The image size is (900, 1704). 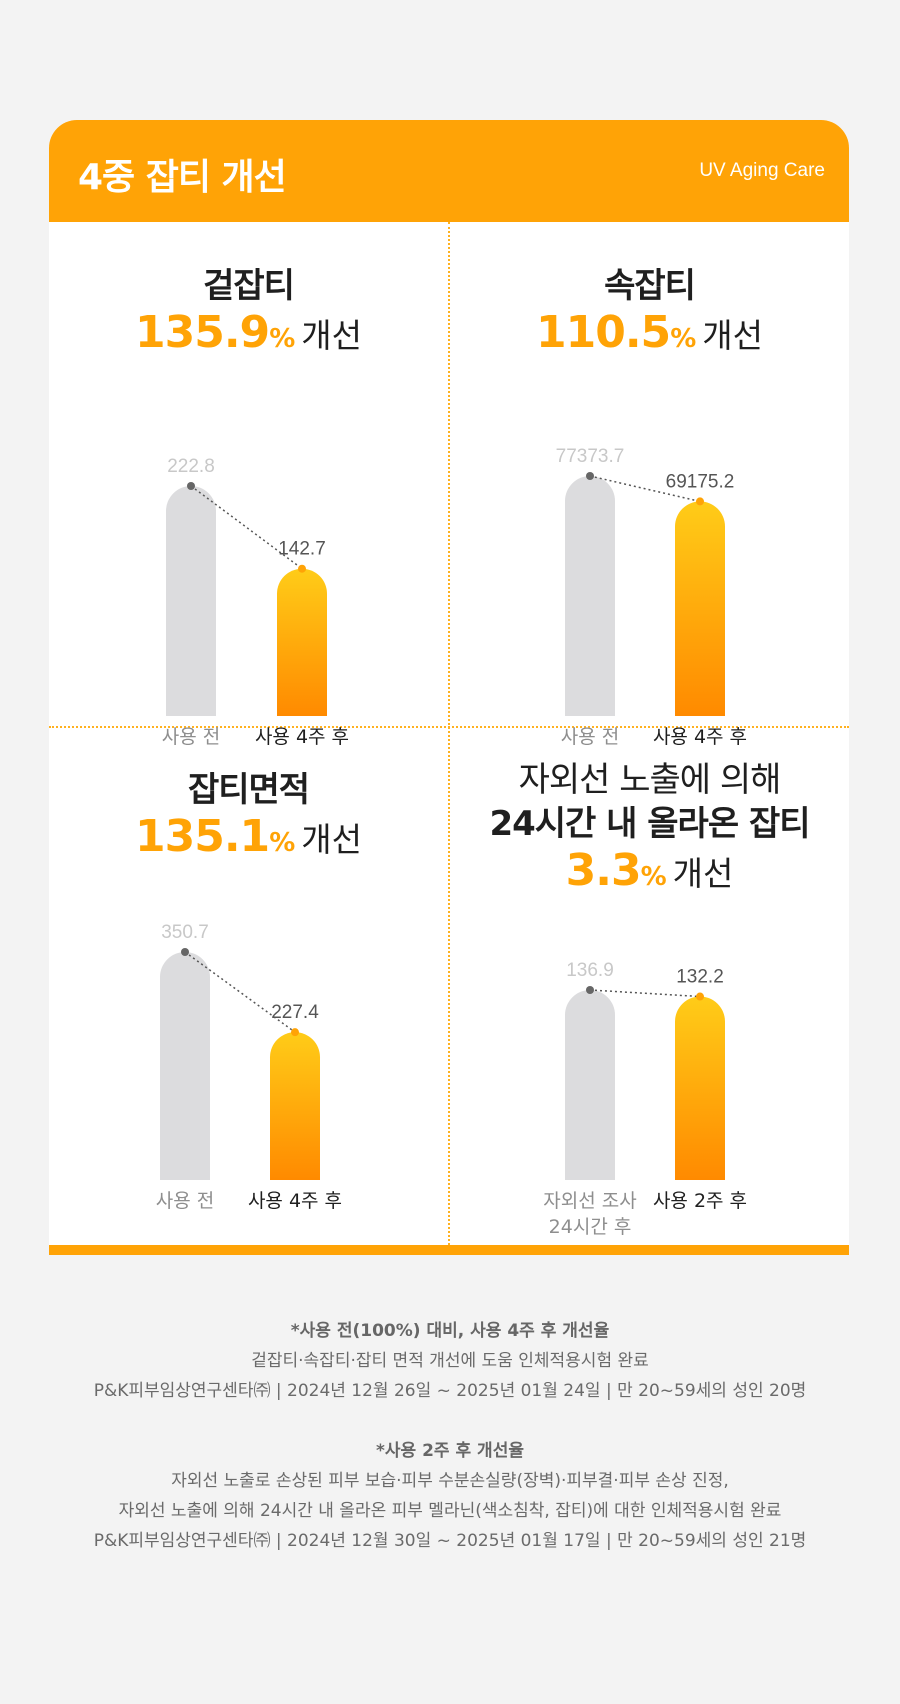 I want to click on improvement-percent: 110.5, so click(x=603, y=332).